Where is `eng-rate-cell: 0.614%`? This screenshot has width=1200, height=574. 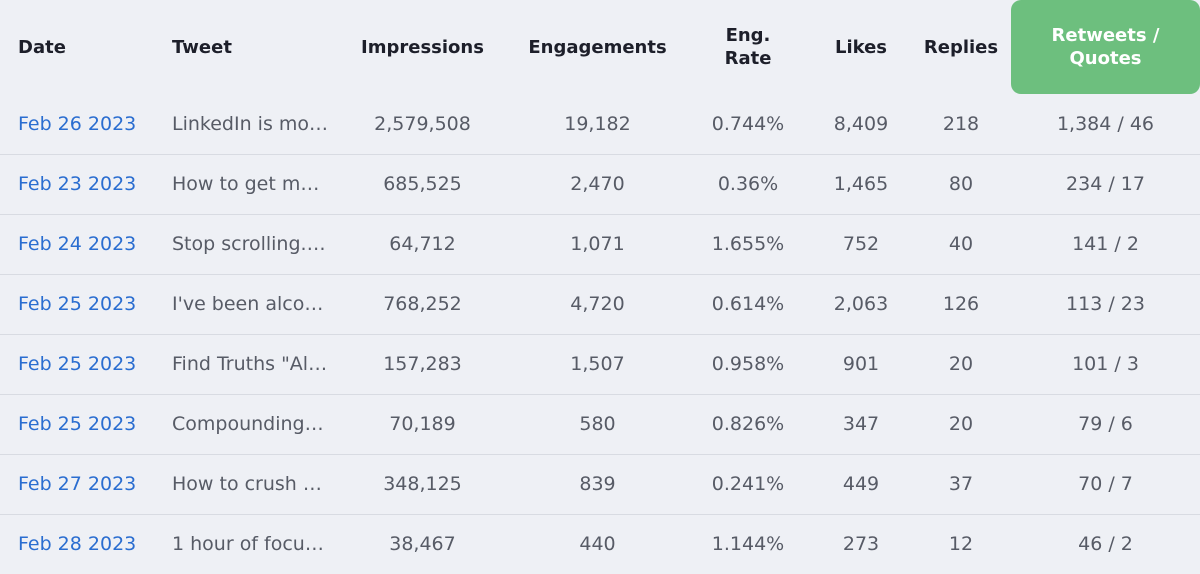
eng-rate-cell: 0.614% is located at coordinates (748, 304).